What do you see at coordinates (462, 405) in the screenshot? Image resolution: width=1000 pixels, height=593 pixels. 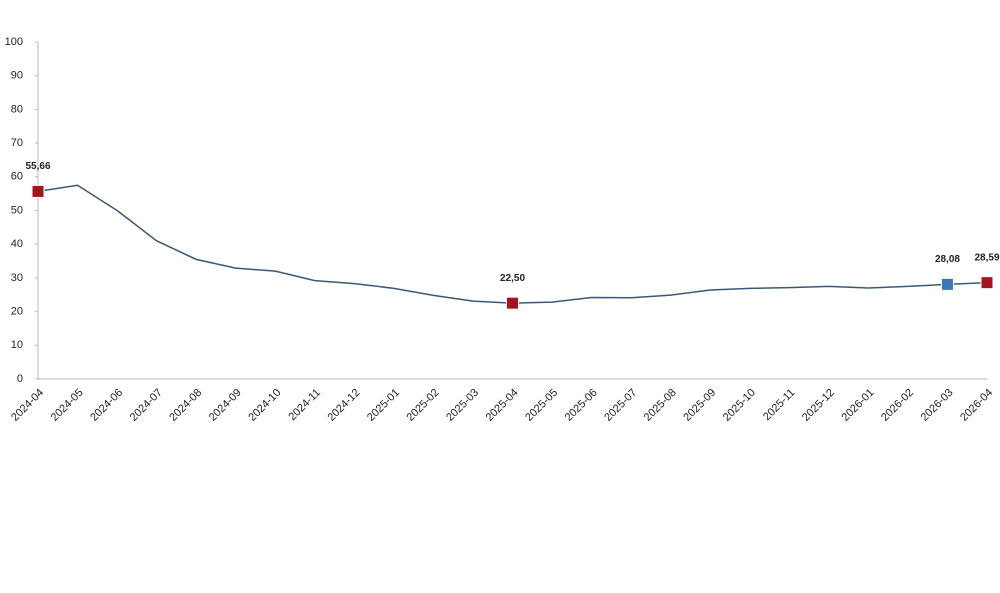 I see `x-tick-label: 2025-03` at bounding box center [462, 405].